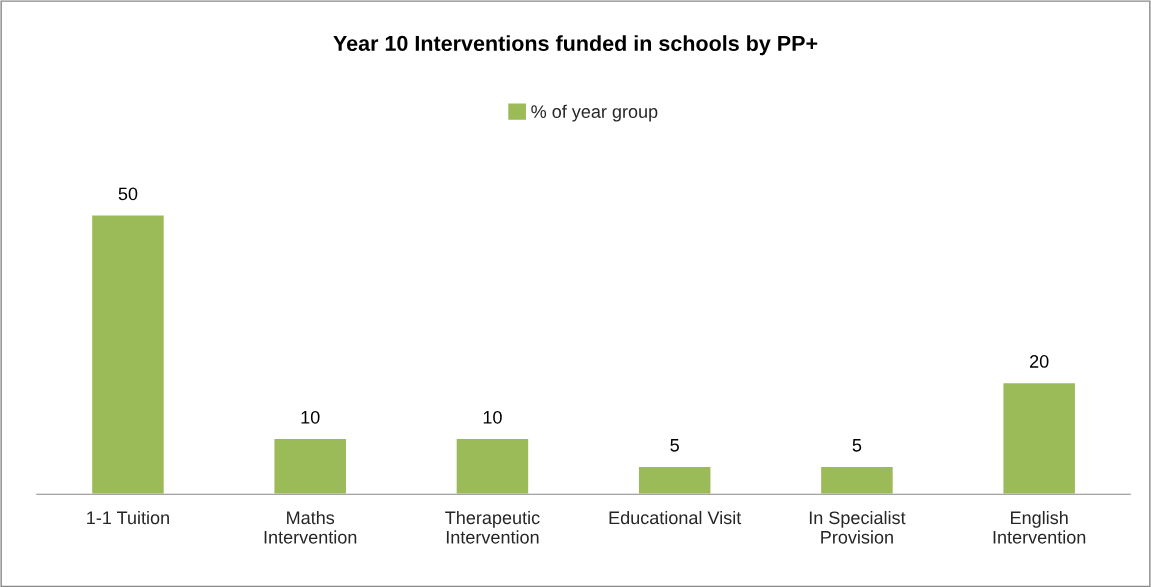  What do you see at coordinates (594, 113) in the screenshot?
I see `legend-label: % of year group` at bounding box center [594, 113].